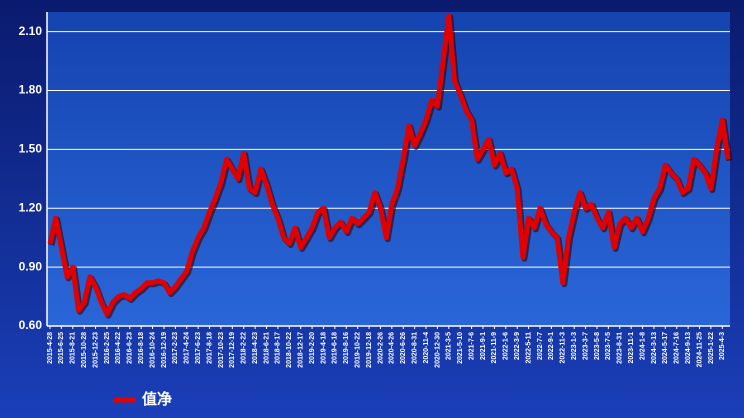  Describe the element at coordinates (380, 348) in the screenshot. I see `x-tick-label: 2020-2-26` at that location.